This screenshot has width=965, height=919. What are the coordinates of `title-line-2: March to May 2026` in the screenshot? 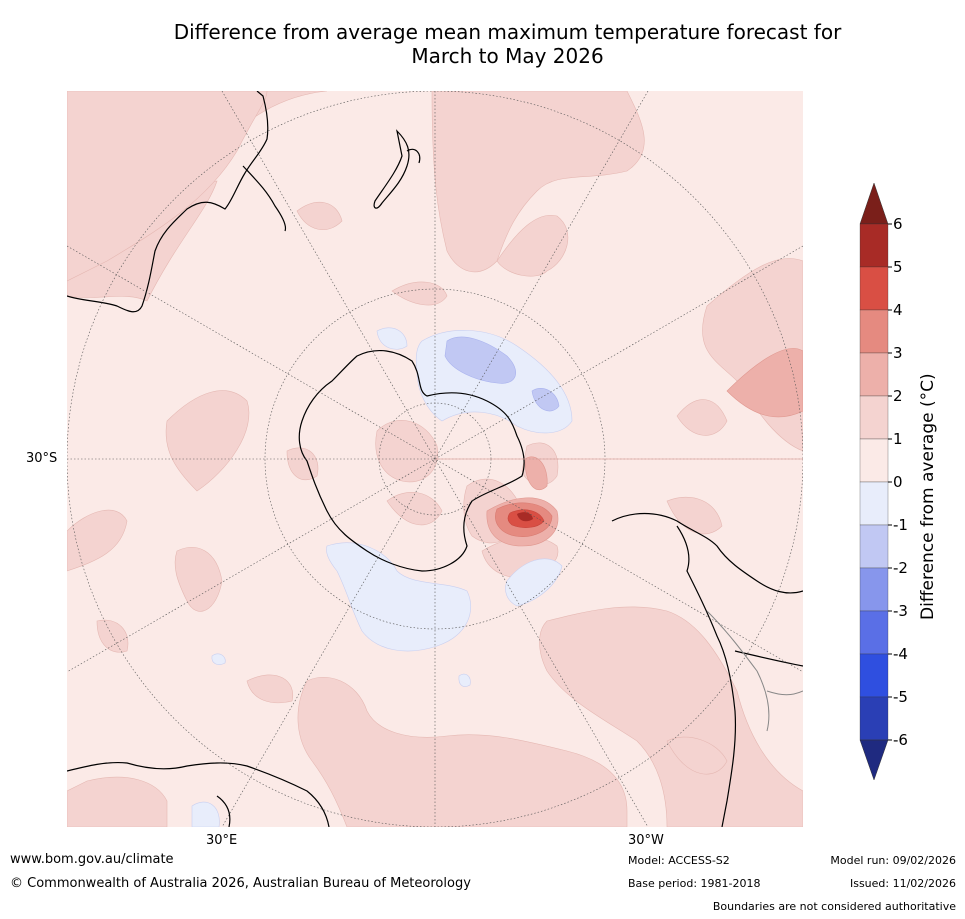 It's located at (507, 56).